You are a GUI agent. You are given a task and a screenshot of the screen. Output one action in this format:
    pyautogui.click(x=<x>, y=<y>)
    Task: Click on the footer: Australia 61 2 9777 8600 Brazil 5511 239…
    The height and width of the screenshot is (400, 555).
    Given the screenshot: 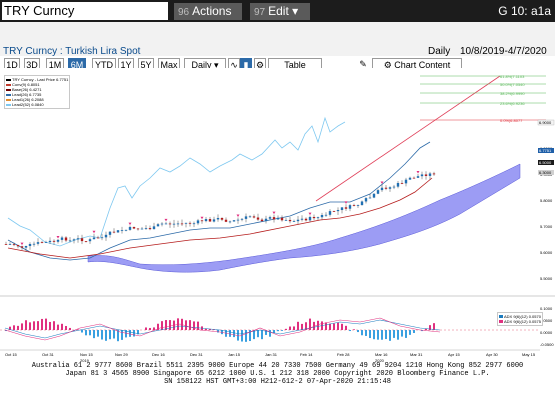 What is the action you would take?
    pyautogui.click(x=277, y=374)
    